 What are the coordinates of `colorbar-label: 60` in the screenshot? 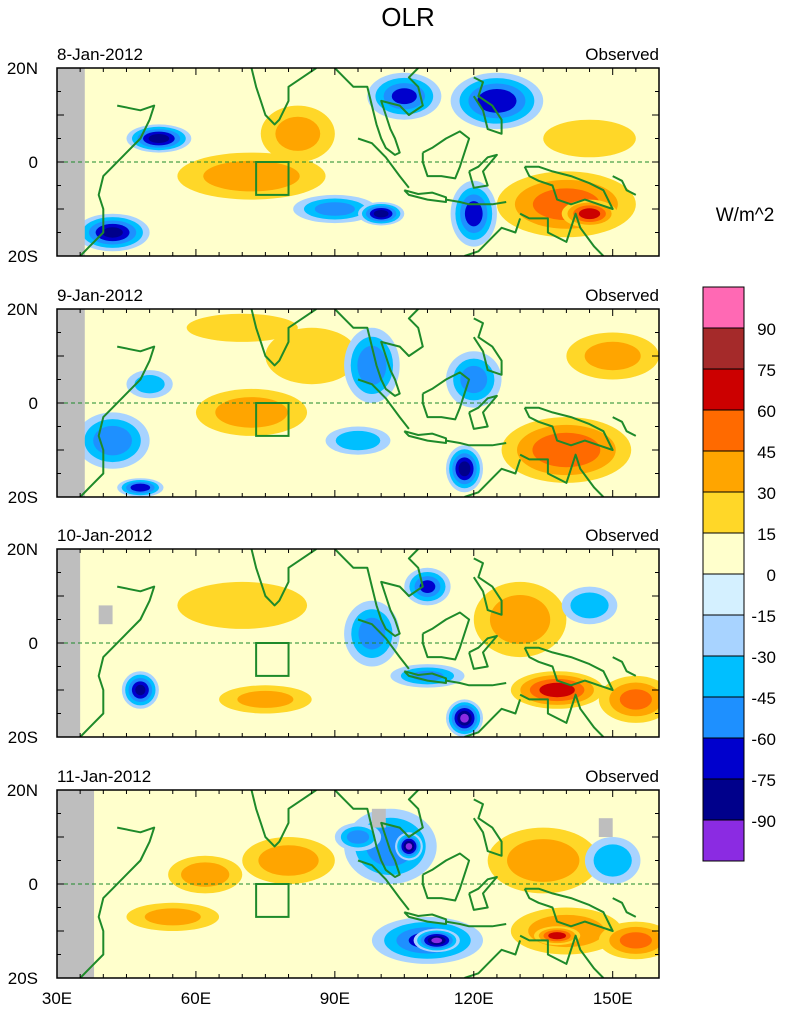 It's located at (766, 411).